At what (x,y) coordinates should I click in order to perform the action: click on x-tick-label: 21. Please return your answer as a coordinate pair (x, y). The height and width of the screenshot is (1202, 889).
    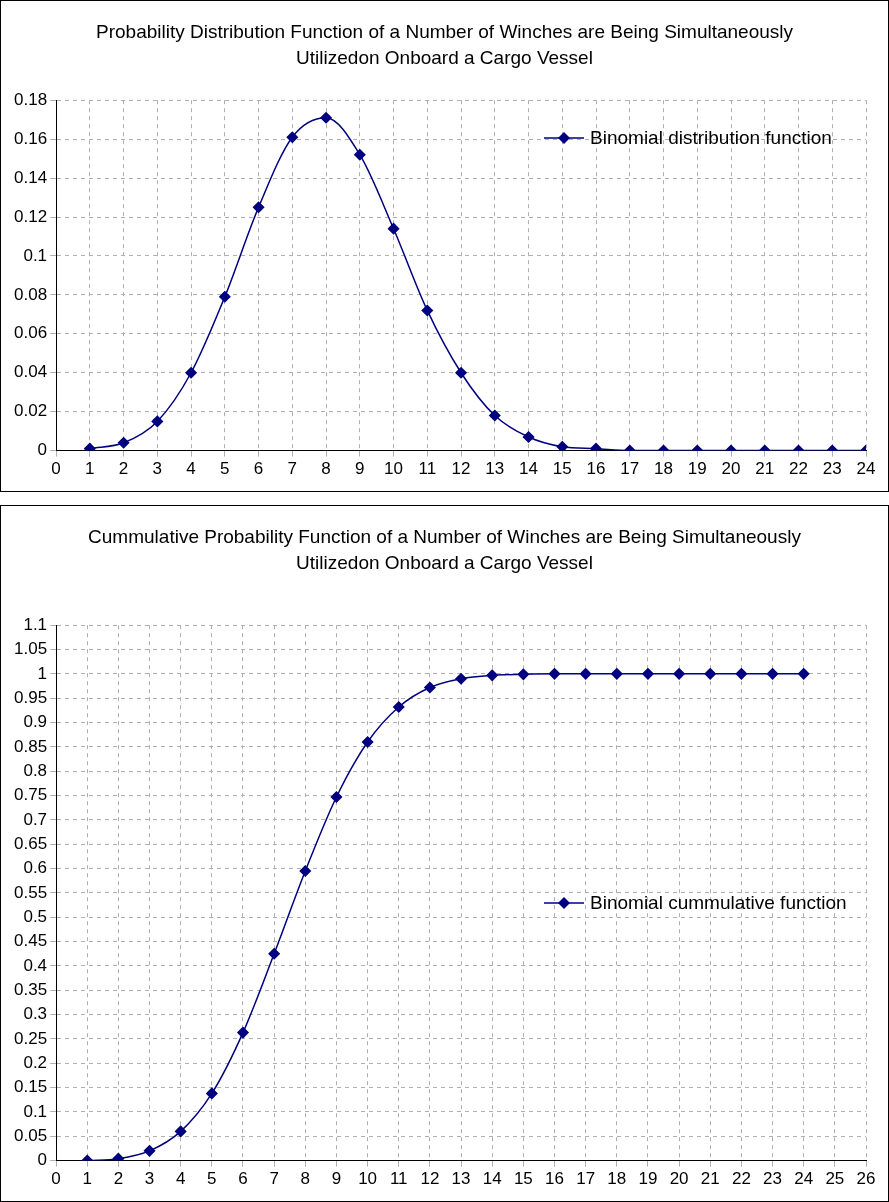
    Looking at the image, I should click on (765, 469).